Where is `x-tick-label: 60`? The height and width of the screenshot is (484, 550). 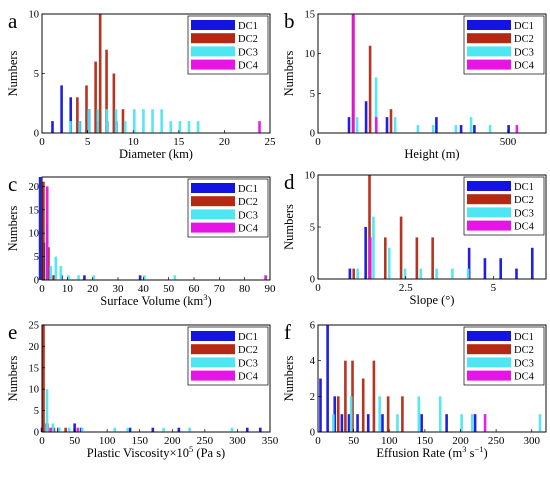
x-tick-label: 60 is located at coordinates (195, 289).